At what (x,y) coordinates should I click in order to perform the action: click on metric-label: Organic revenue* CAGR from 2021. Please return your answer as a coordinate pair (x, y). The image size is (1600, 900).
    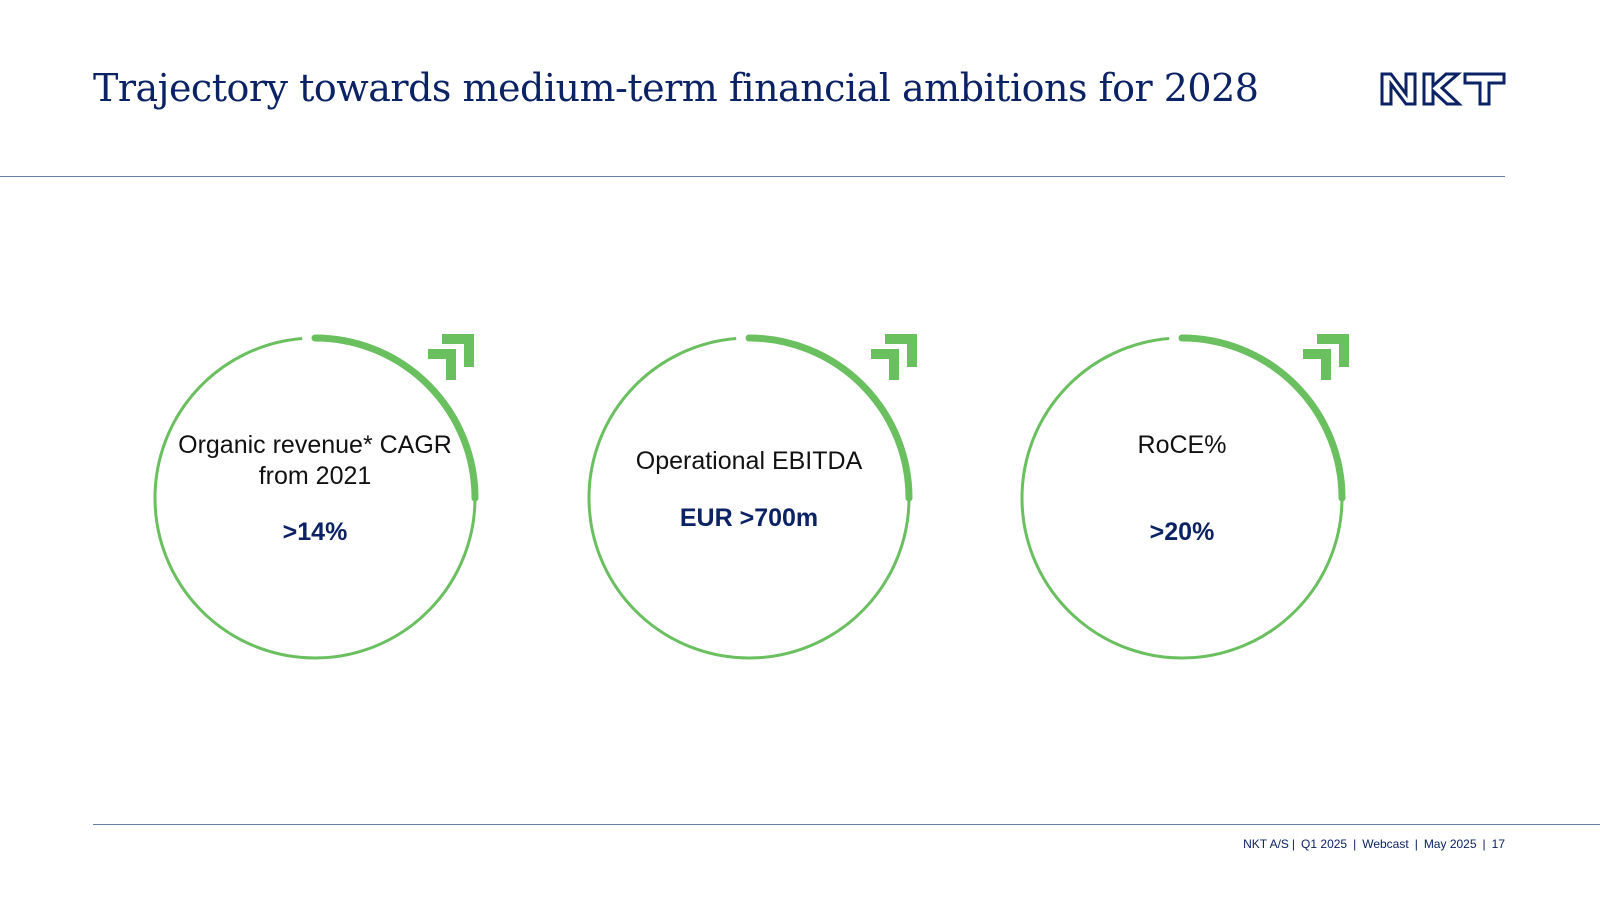
    Looking at the image, I should click on (315, 461).